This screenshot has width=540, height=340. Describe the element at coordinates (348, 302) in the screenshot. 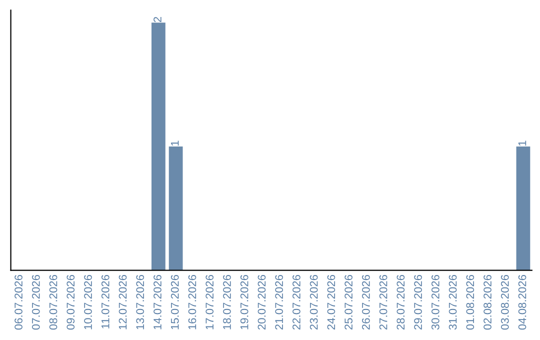

I see `x-tick-label: 25.07.2026` at that location.